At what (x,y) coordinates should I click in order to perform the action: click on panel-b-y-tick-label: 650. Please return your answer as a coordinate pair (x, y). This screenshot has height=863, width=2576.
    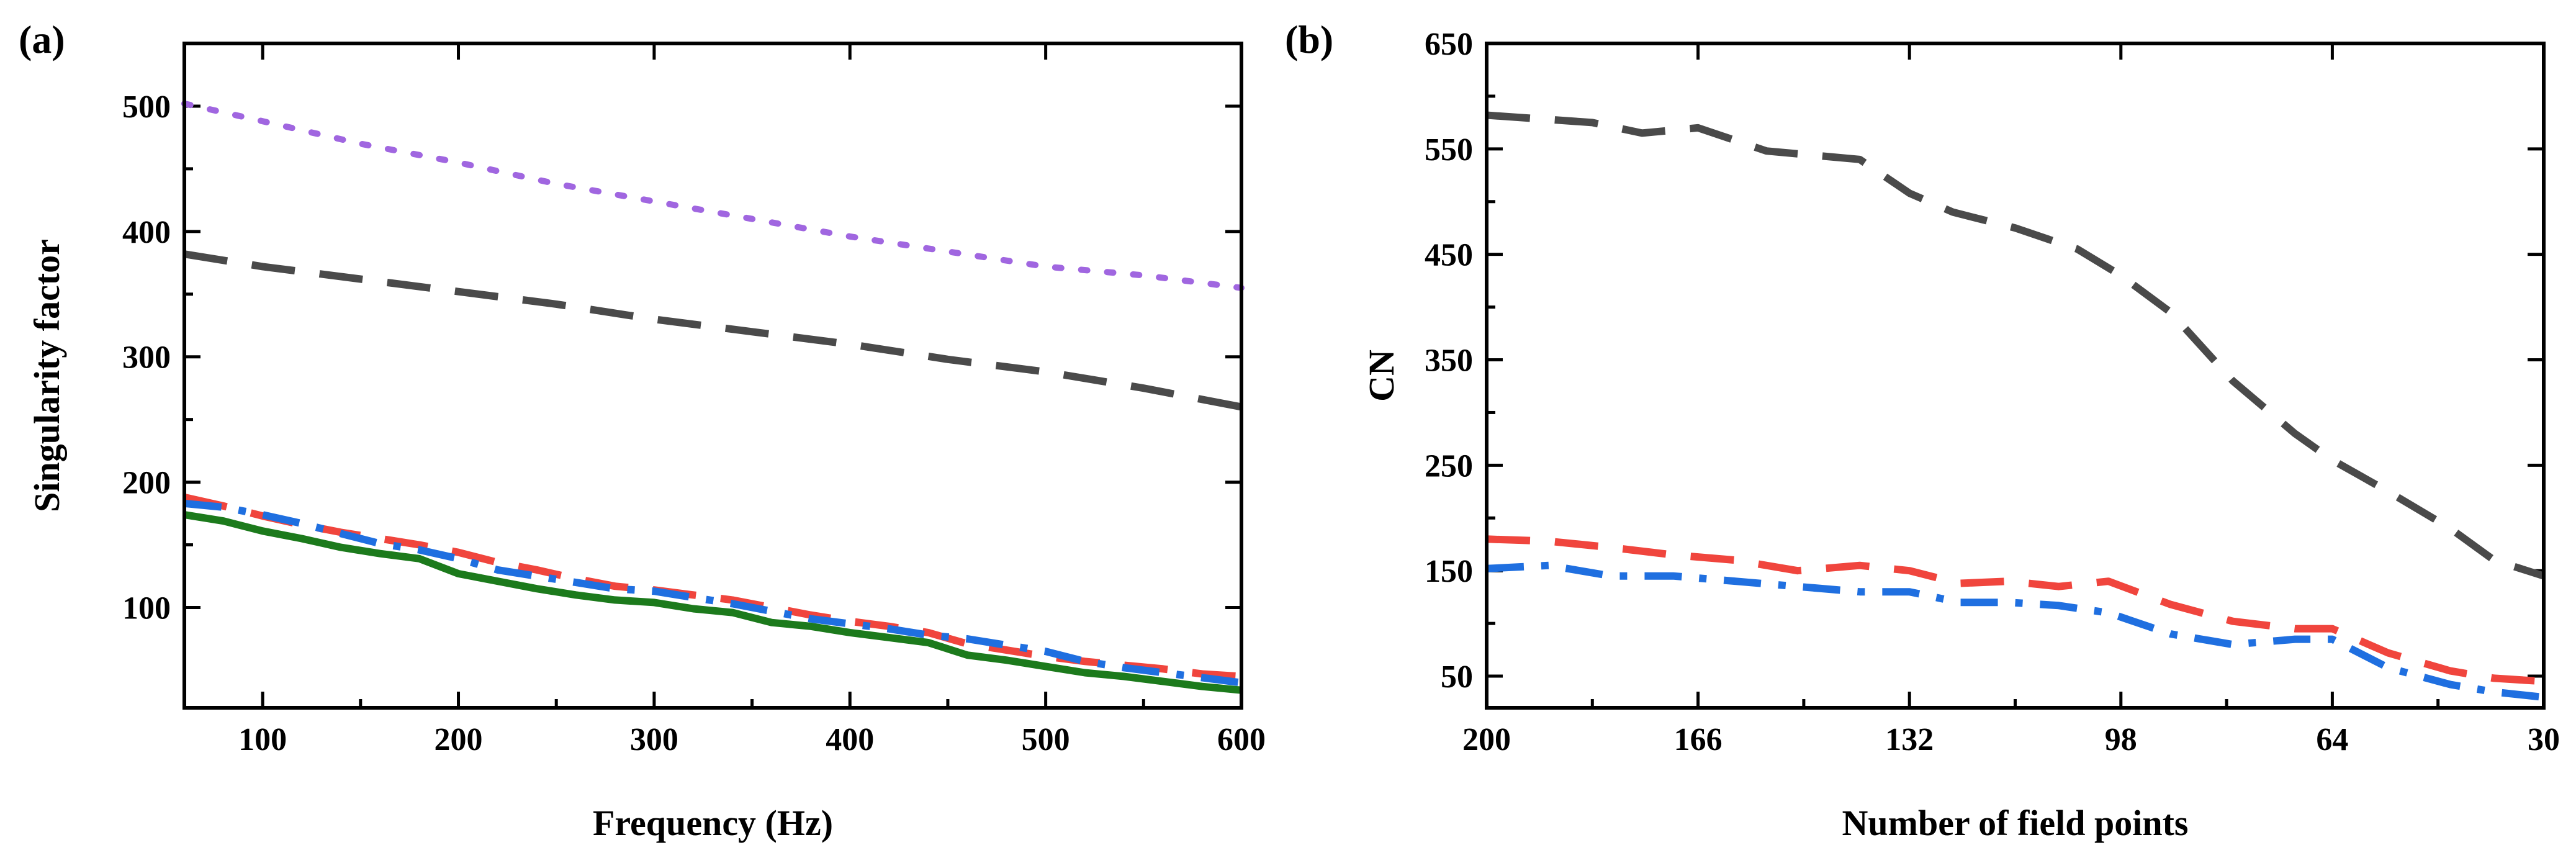
    Looking at the image, I should click on (1449, 44).